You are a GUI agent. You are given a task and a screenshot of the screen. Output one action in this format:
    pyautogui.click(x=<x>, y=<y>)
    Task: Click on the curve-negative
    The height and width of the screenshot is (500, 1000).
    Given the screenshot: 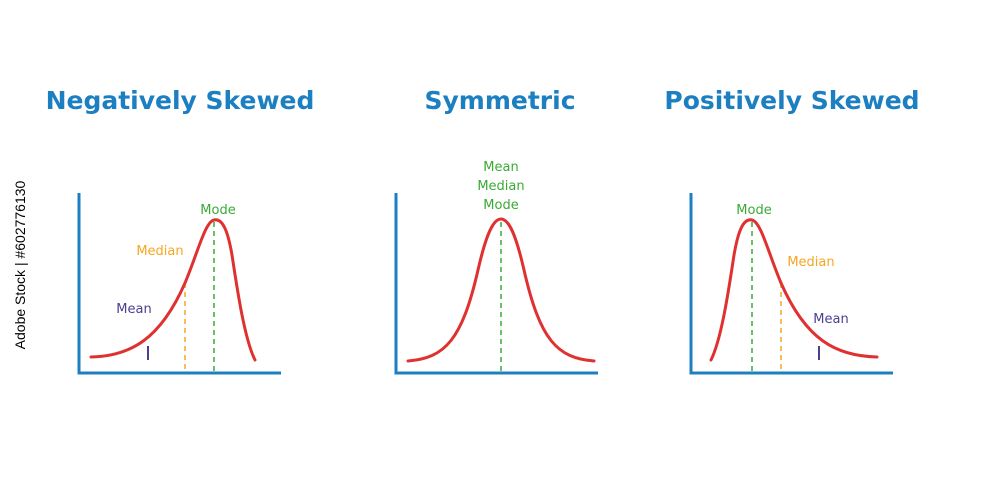 What is the action you would take?
    pyautogui.click(x=173, y=290)
    